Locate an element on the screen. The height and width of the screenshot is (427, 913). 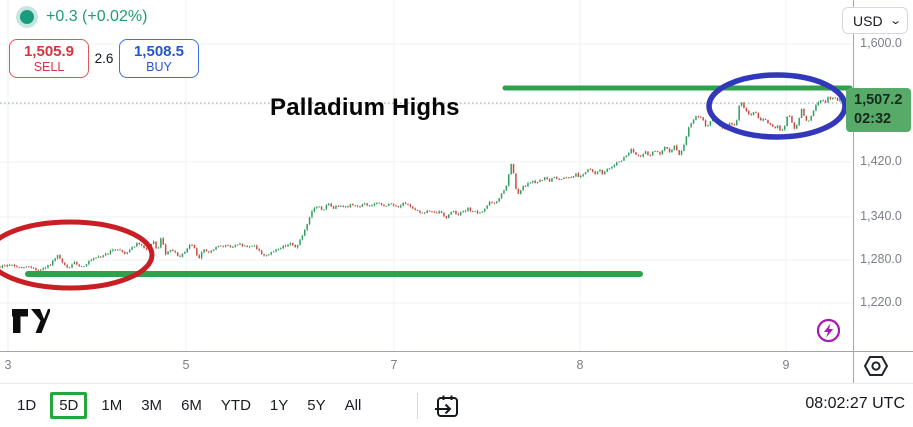
instrument-hexagon-icon is located at coordinates (876, 366).